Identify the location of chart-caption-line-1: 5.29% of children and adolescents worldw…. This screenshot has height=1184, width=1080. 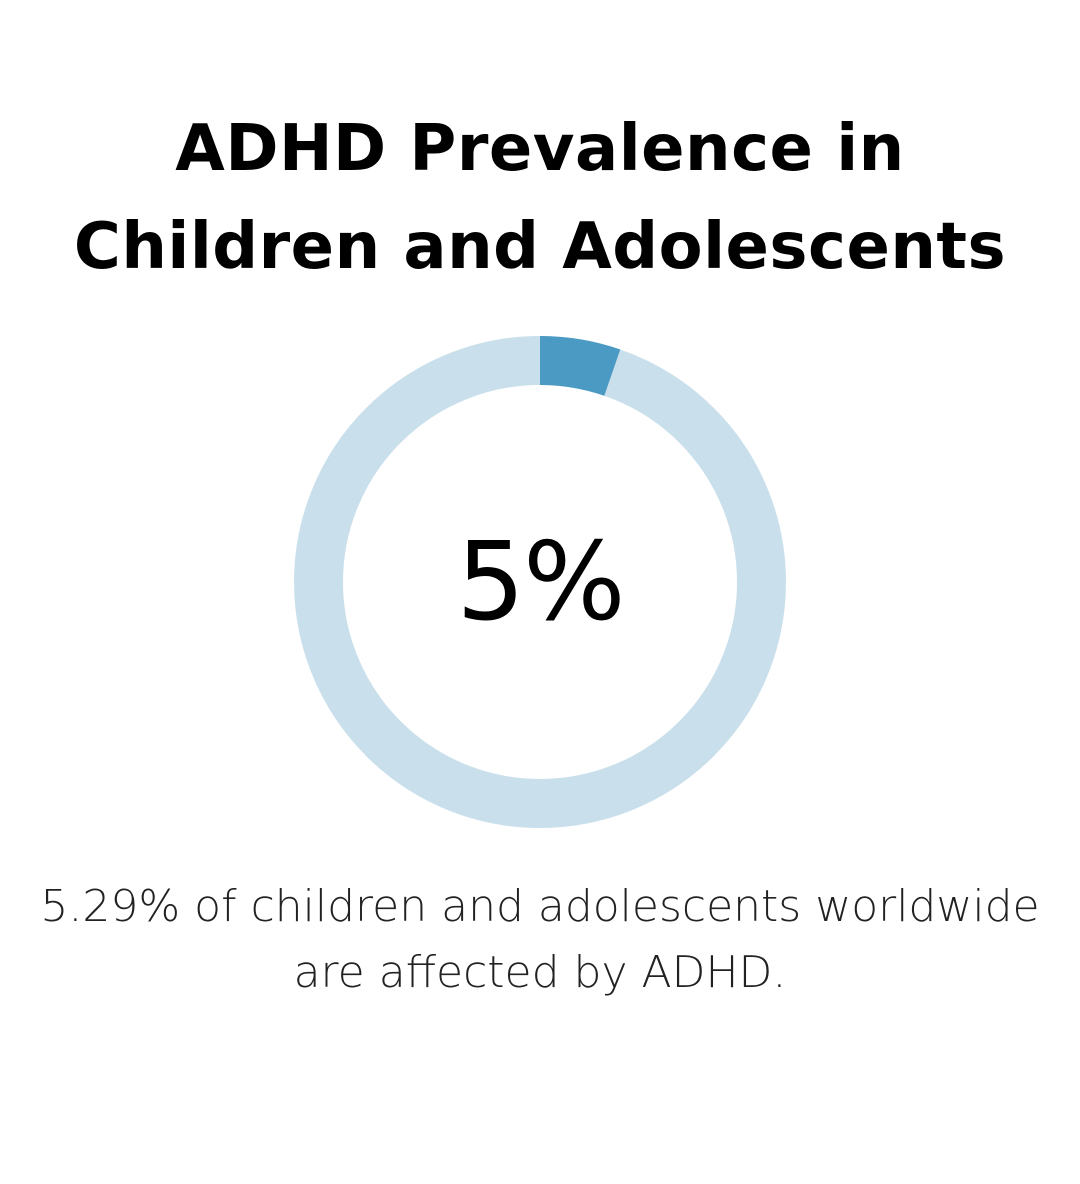
(540, 906).